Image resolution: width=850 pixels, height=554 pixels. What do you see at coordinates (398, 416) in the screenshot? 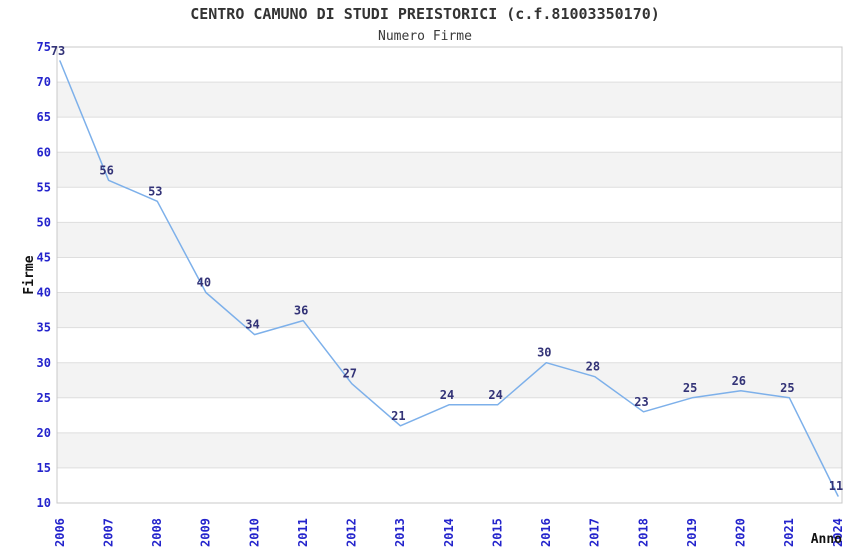
I see `data-point-label: 21` at bounding box center [398, 416].